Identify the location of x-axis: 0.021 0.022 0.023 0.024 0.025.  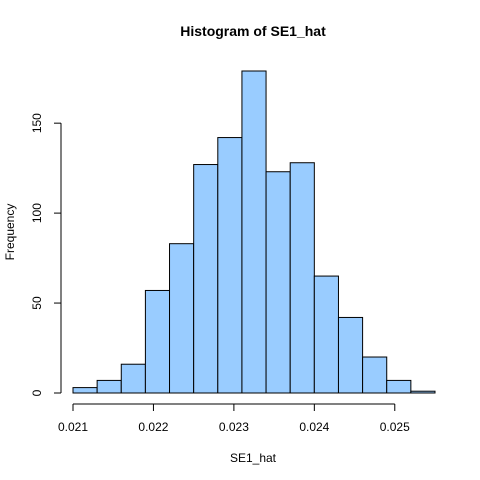
(234, 418).